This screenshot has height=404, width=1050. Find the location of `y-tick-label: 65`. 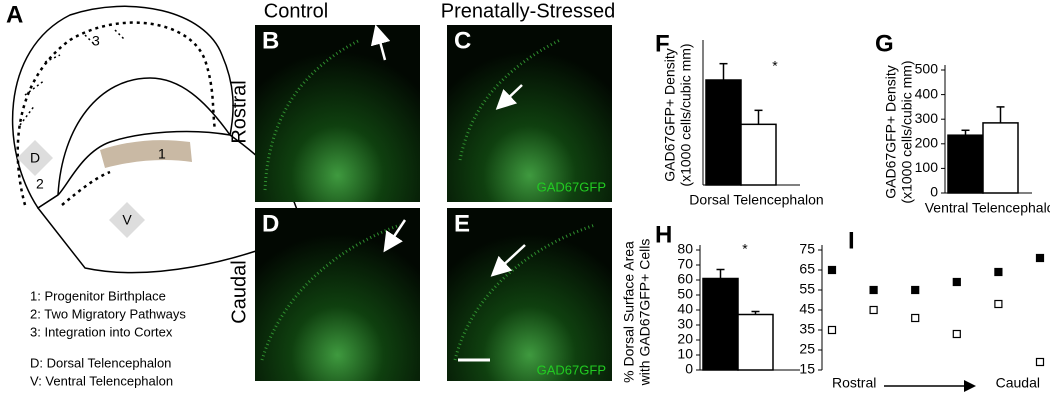

y-tick-label: 65 is located at coordinates (807, 269).